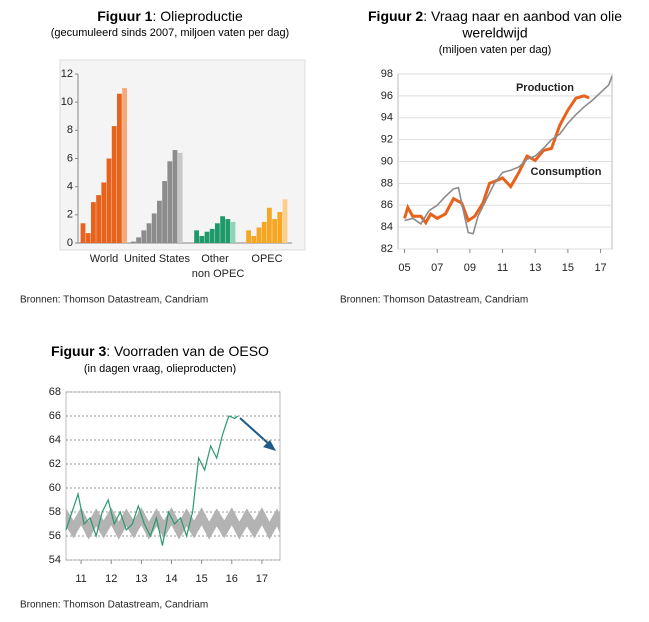 The width and height of the screenshot is (649, 622). I want to click on y-tick-label: 64, so click(55, 440).